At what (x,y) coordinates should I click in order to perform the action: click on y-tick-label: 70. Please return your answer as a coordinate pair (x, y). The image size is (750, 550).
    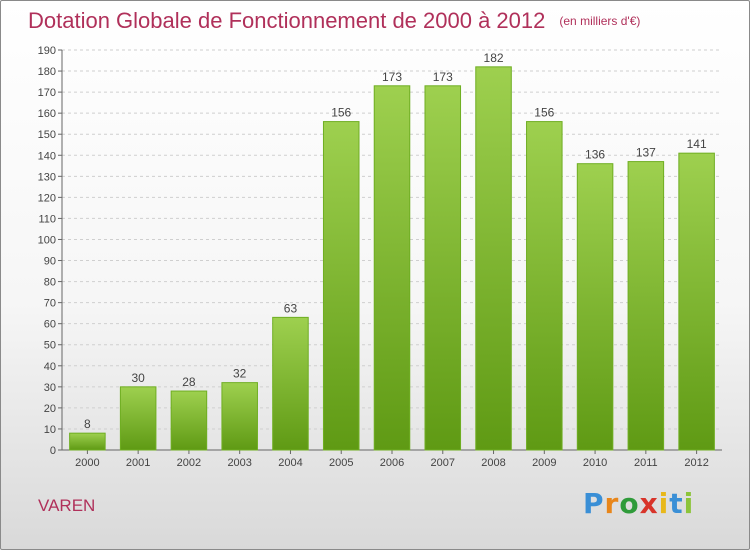
    Looking at the image, I should click on (50, 304).